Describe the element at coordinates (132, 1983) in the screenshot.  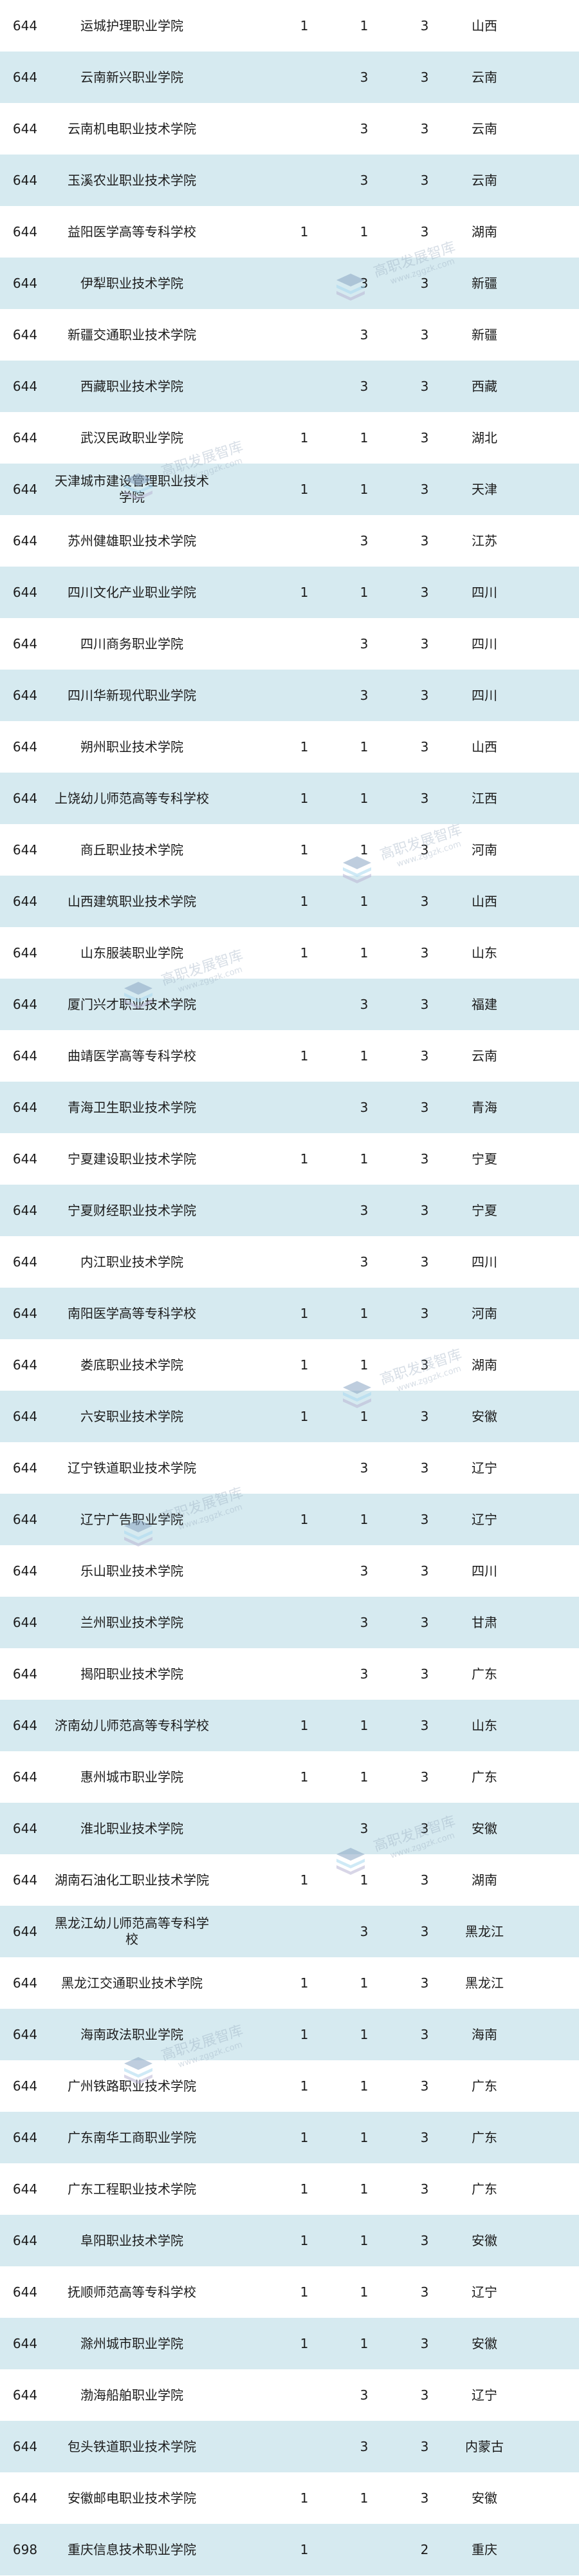
I see `college-name-cell: 黑龙江交通职业技术学院` at that location.